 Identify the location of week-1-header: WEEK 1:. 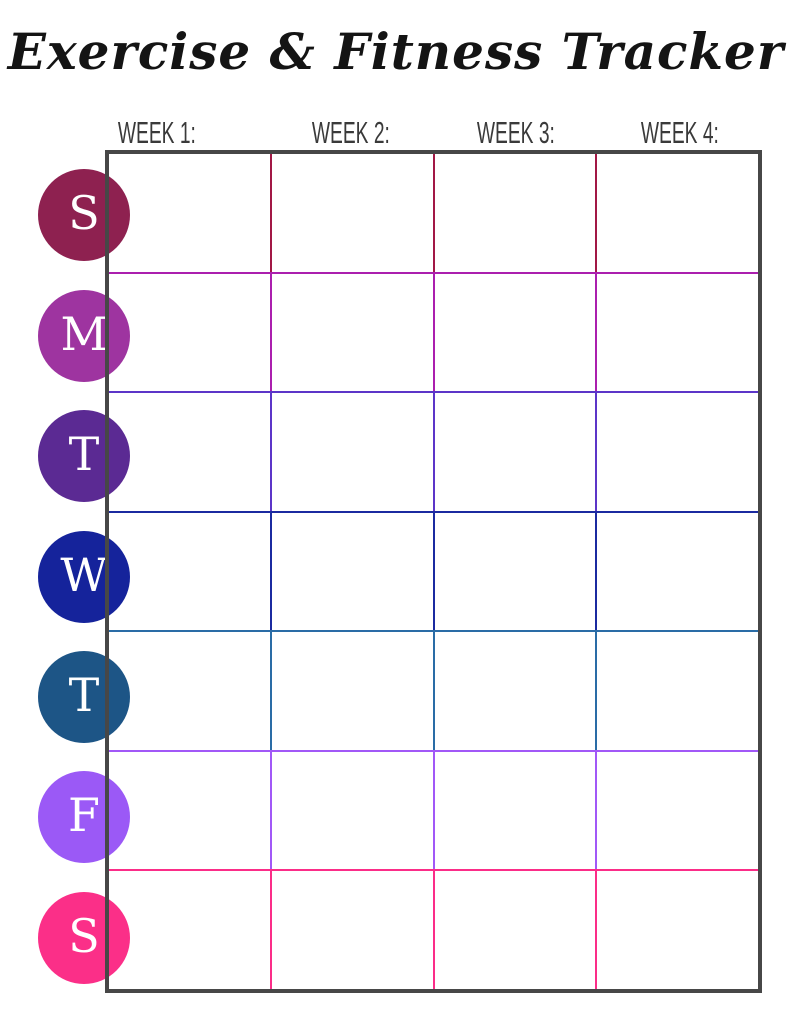
(157, 132).